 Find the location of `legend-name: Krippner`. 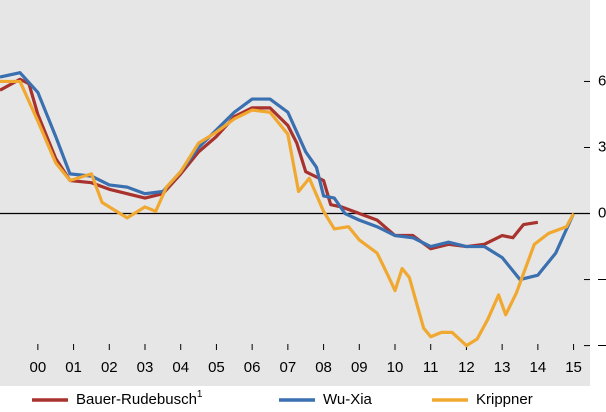

legend-name: Krippner is located at coordinates (504, 399).